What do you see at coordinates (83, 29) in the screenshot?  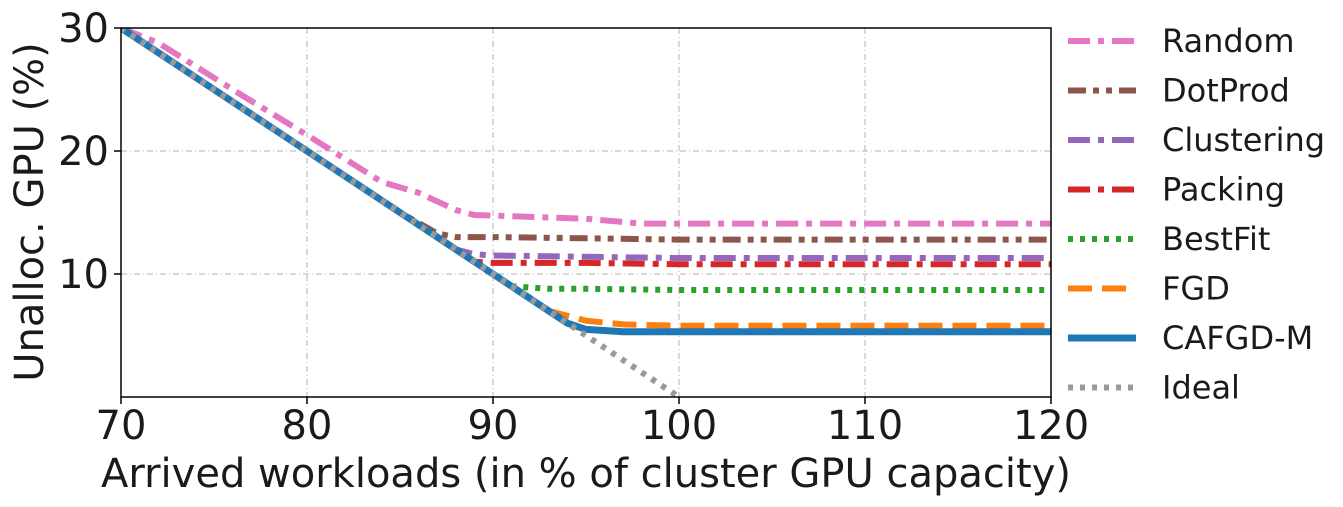 I see `y-tick-label: 30` at bounding box center [83, 29].